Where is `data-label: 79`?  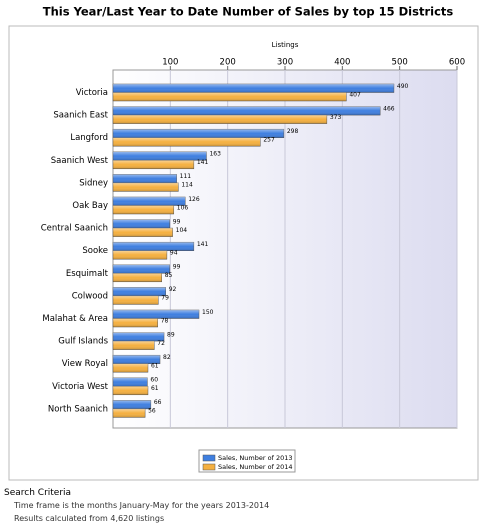 data-label: 79 is located at coordinates (165, 298).